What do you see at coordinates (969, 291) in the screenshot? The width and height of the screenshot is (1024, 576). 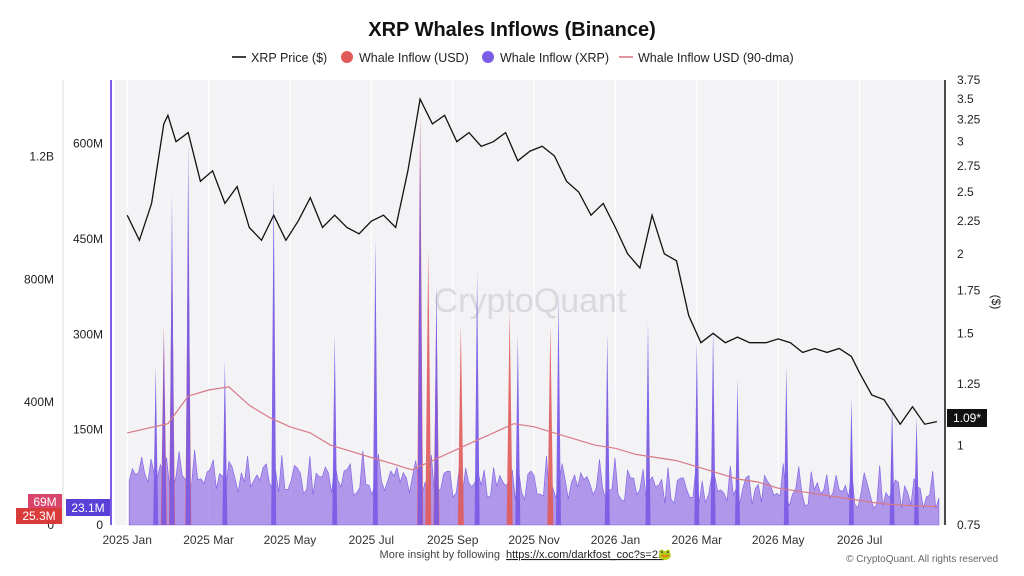 I see `price-tick-4: 1.75` at bounding box center [969, 291].